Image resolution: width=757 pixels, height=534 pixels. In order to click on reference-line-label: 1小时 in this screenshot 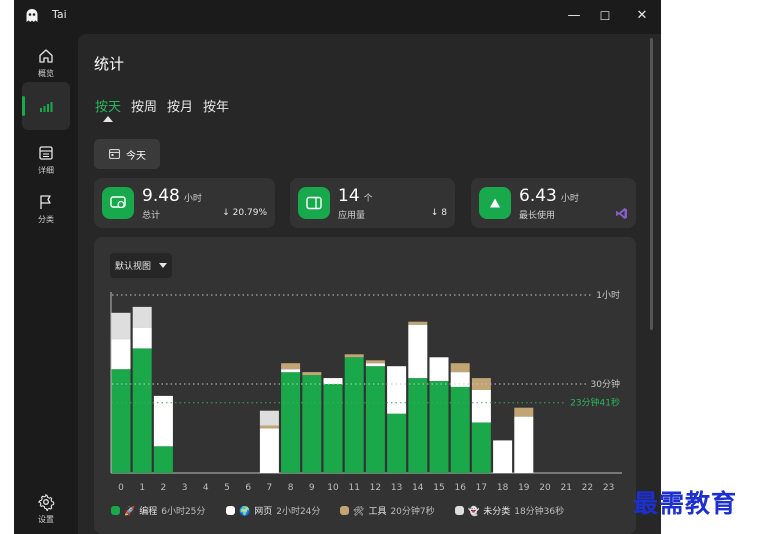, I will do `click(608, 295)`.